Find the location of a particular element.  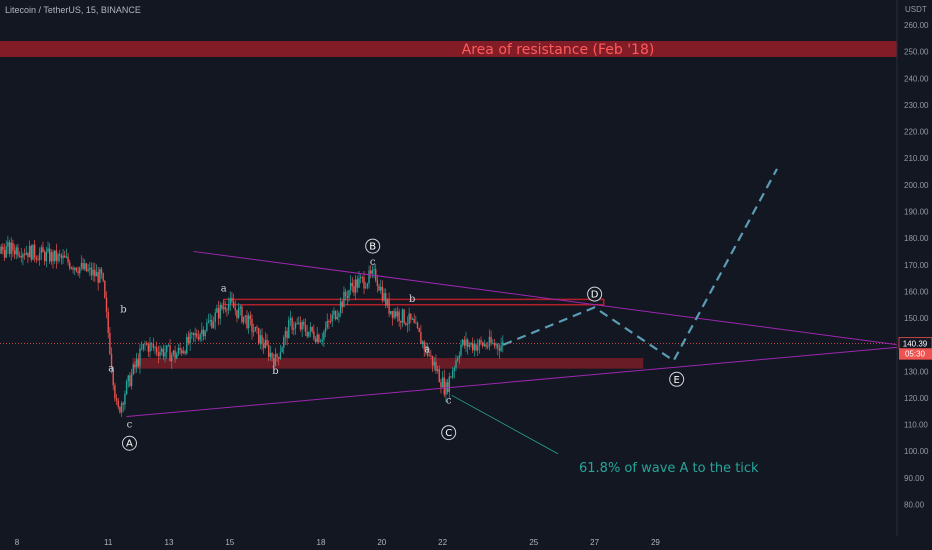

wave-badge-D: D is located at coordinates (595, 295).